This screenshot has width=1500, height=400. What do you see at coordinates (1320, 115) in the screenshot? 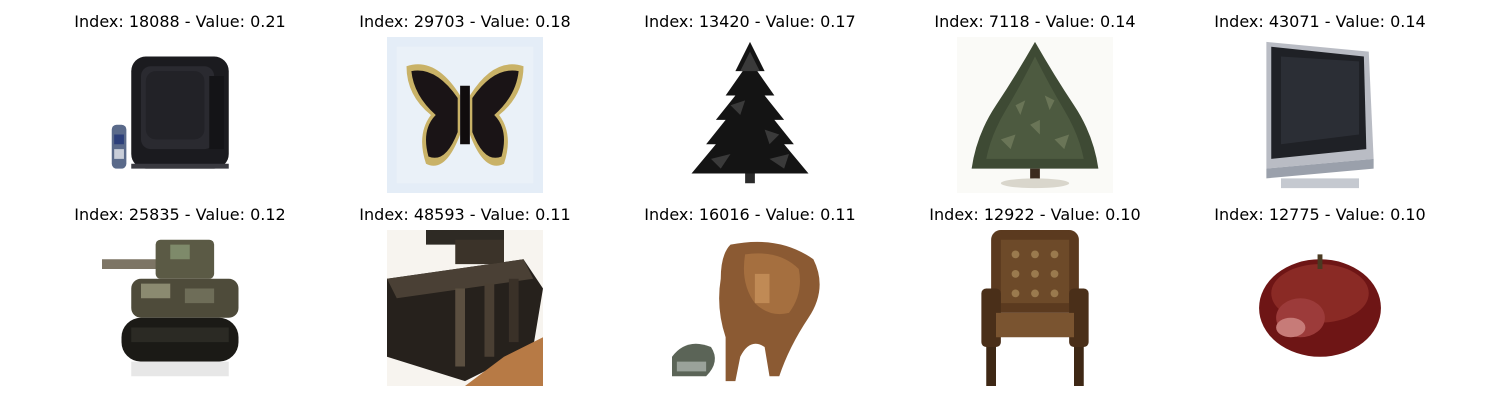
I see `thumbnail-flatscreen-tv` at bounding box center [1320, 115].